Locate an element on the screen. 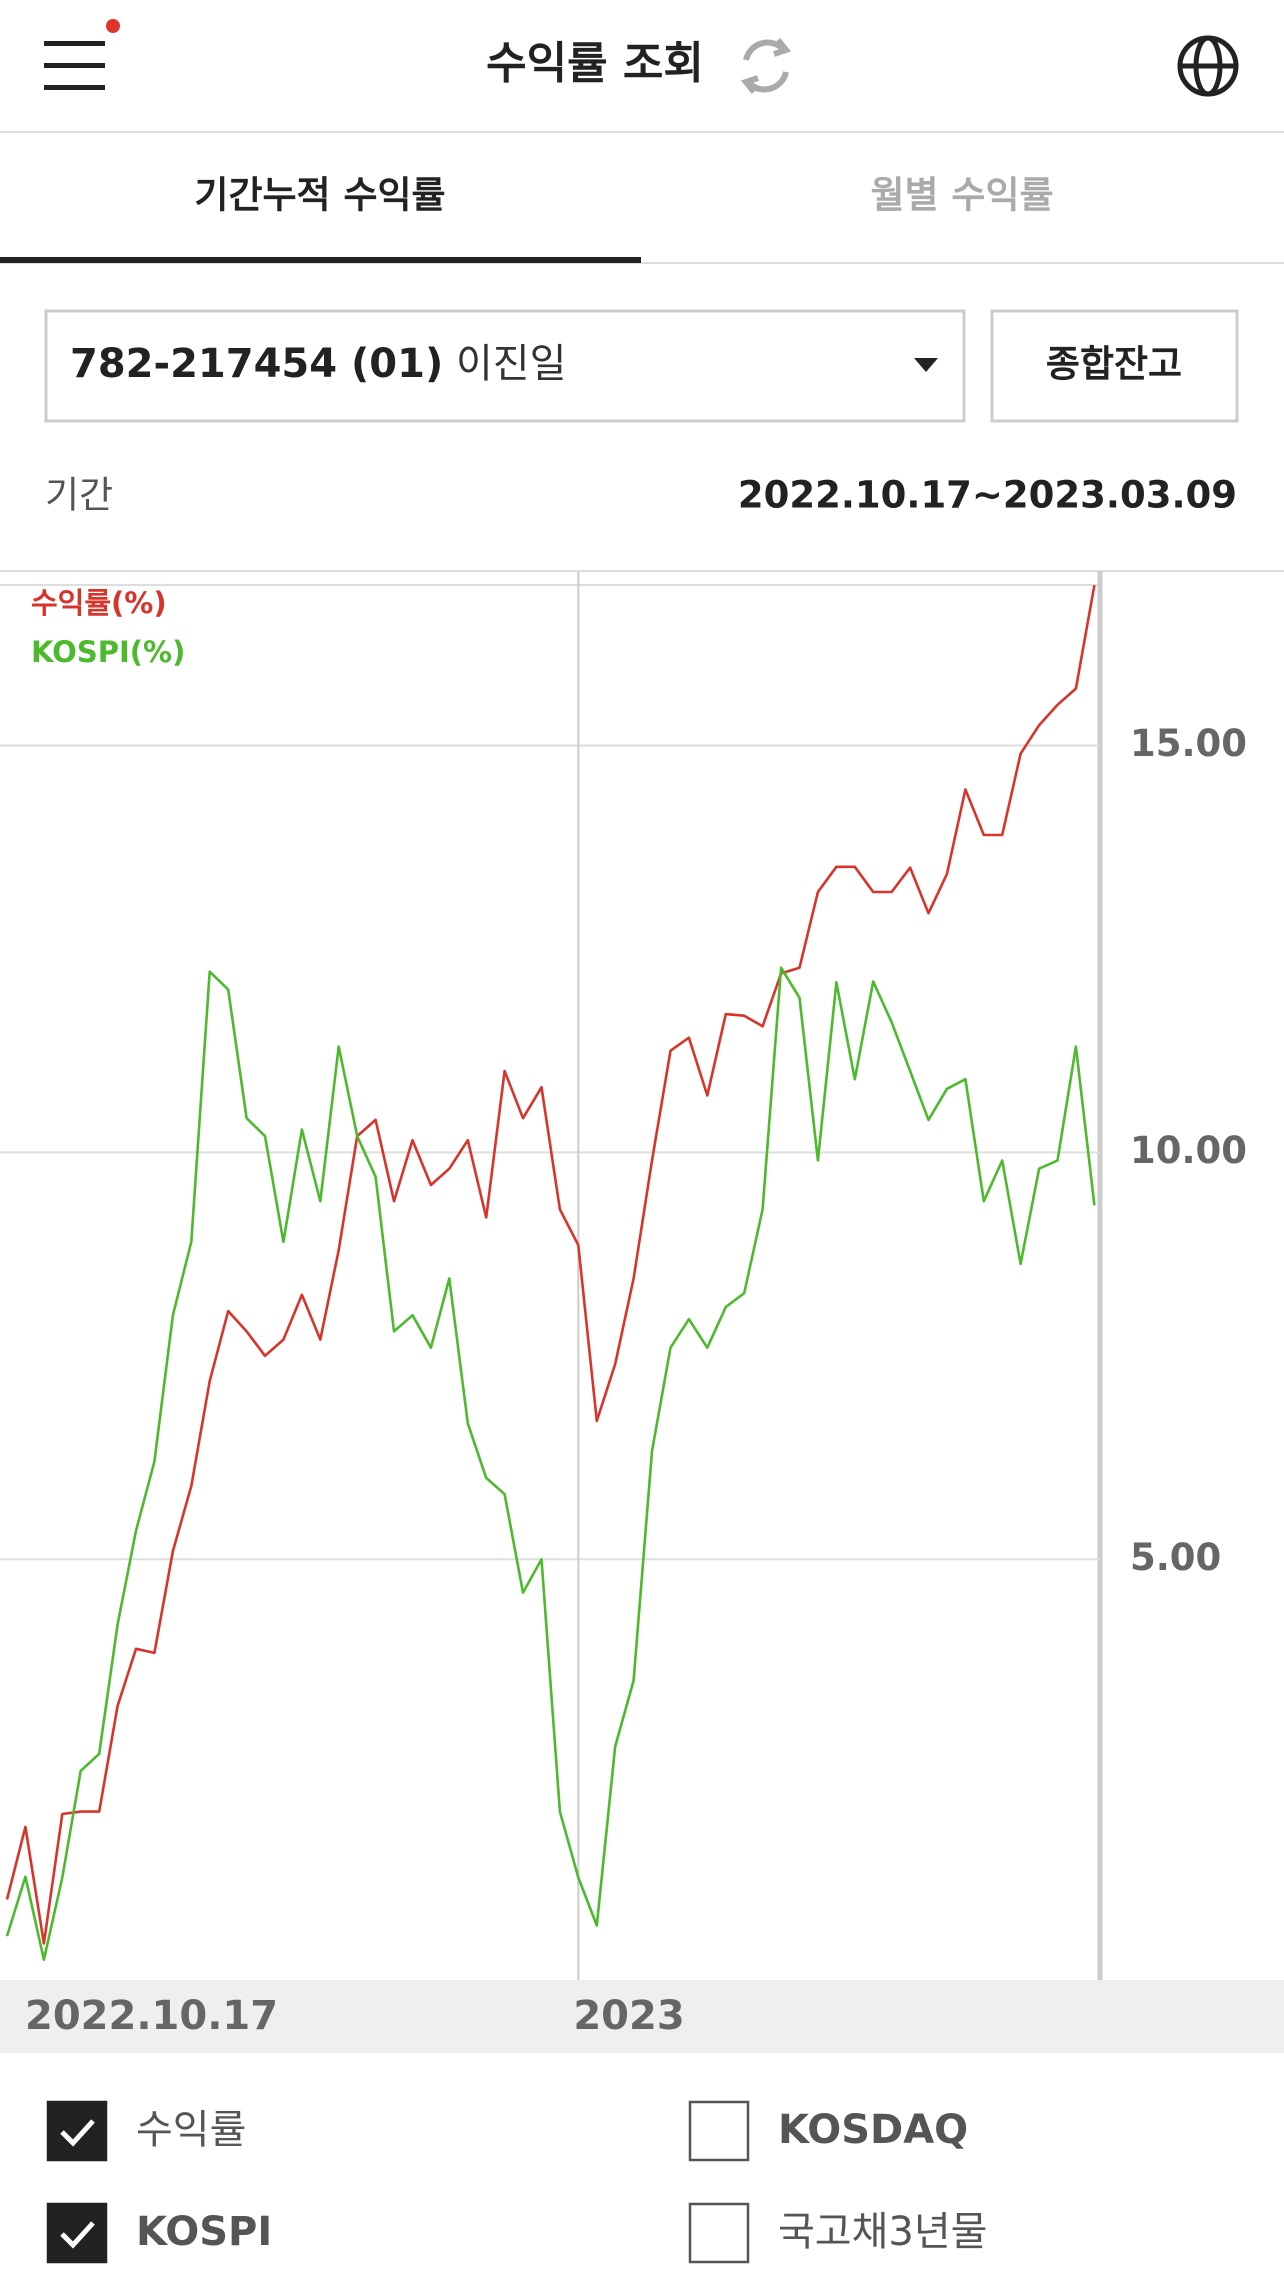 This screenshot has height=2294, width=1284. balance-button: 종합잔고 is located at coordinates (1114, 366).